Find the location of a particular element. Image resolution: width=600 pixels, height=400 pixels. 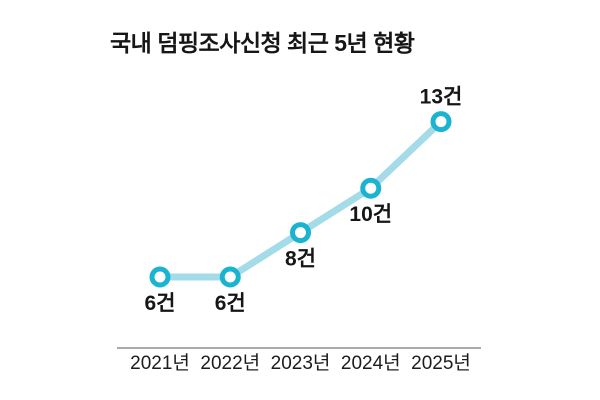

data-point-label: 10건 is located at coordinates (370, 214).